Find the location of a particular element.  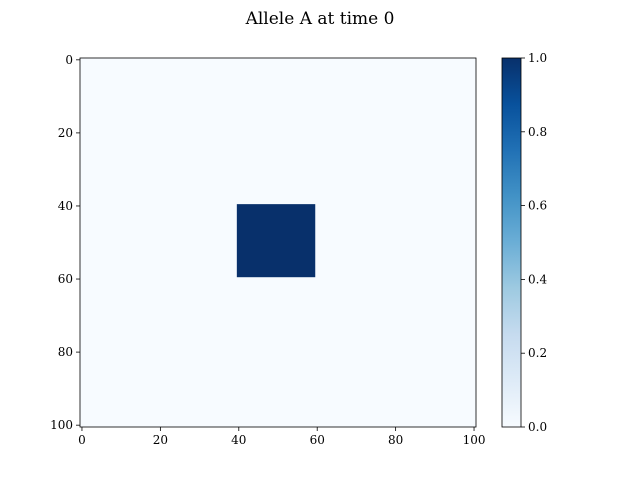

colorbar-tick-label-0.0: 0.0 is located at coordinates (537, 427).